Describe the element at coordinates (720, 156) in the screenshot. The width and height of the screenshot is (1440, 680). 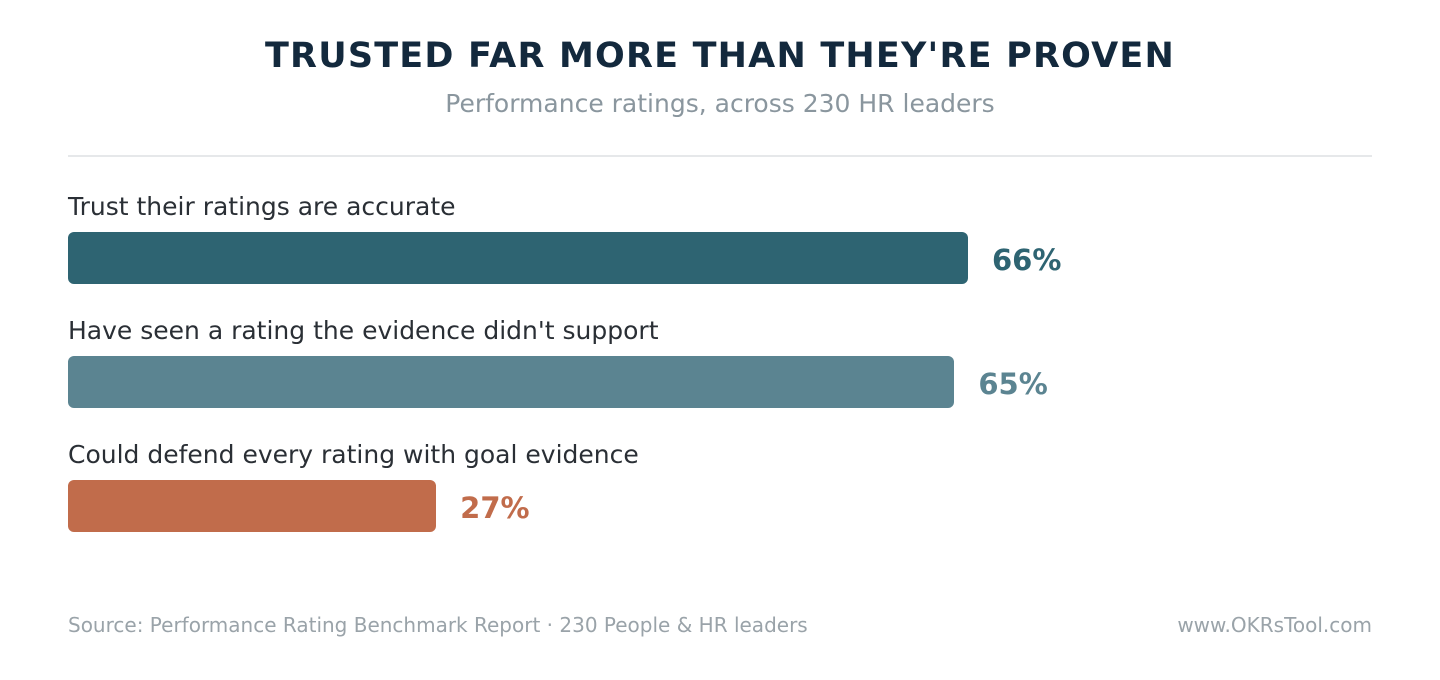
I see `divider` at that location.